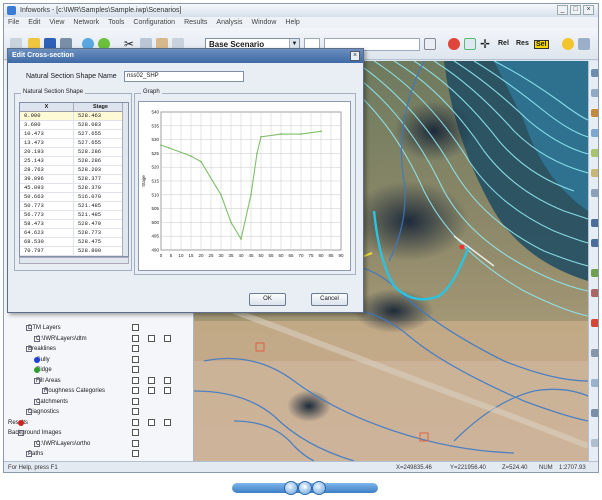 Image resolution: width=602 pixels, height=500 pixels. Describe the element at coordinates (104, 44) in the screenshot. I see `help-icon` at that location.